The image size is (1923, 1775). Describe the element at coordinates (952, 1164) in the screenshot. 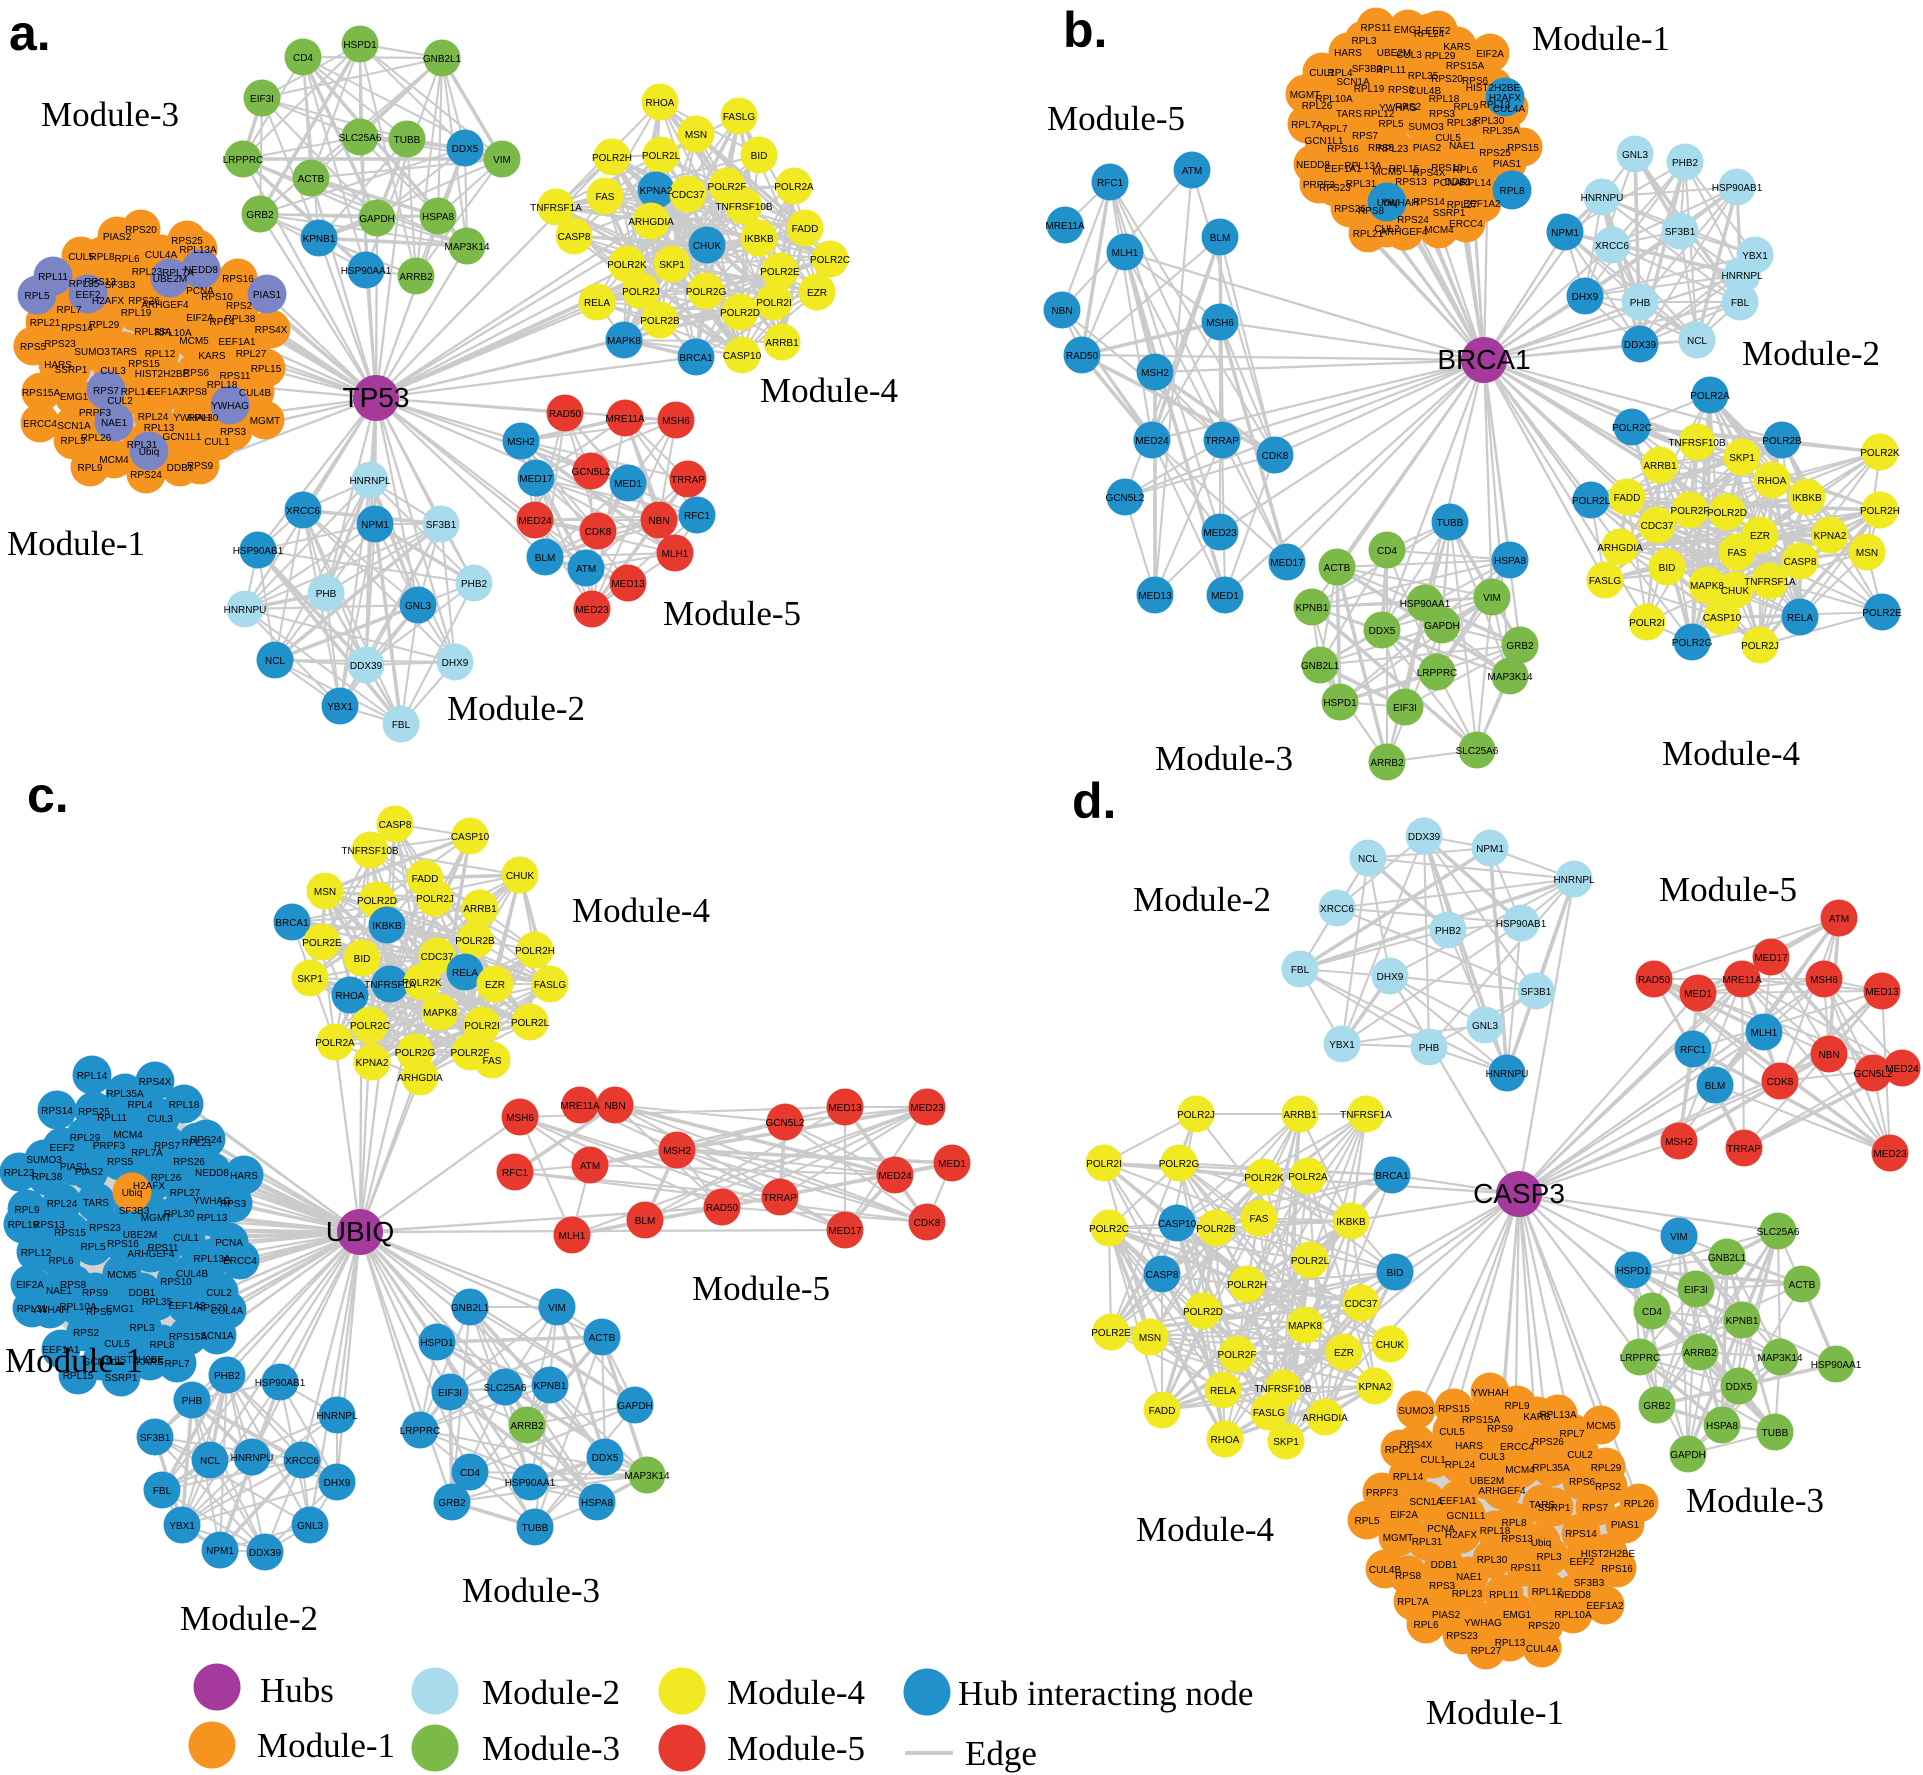

I see `svg-text: MED1` at that location.